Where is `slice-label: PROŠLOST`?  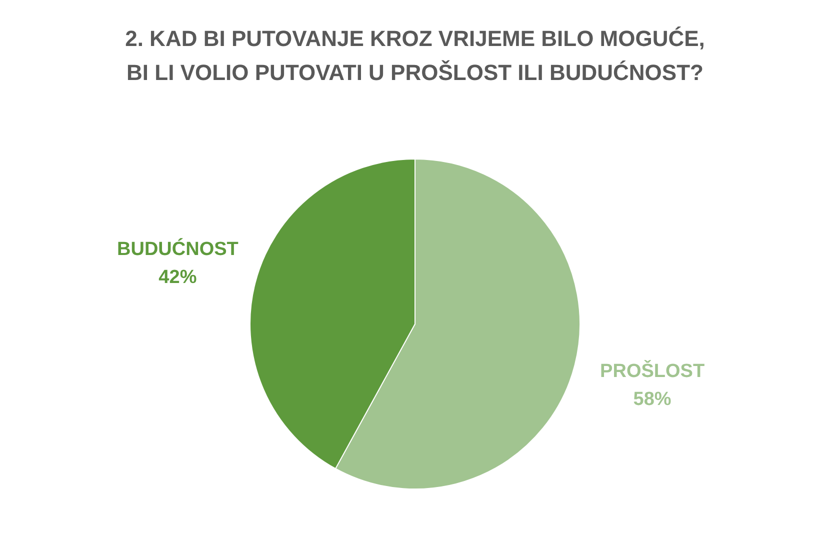 slice-label: PROŠLOST is located at coordinates (652, 370).